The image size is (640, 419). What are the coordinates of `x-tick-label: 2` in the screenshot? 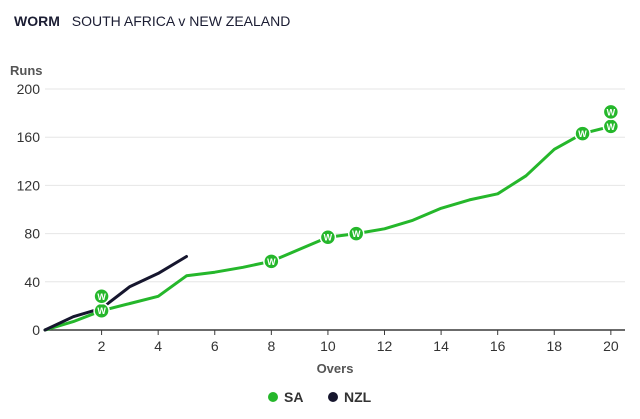 It's located at (102, 346).